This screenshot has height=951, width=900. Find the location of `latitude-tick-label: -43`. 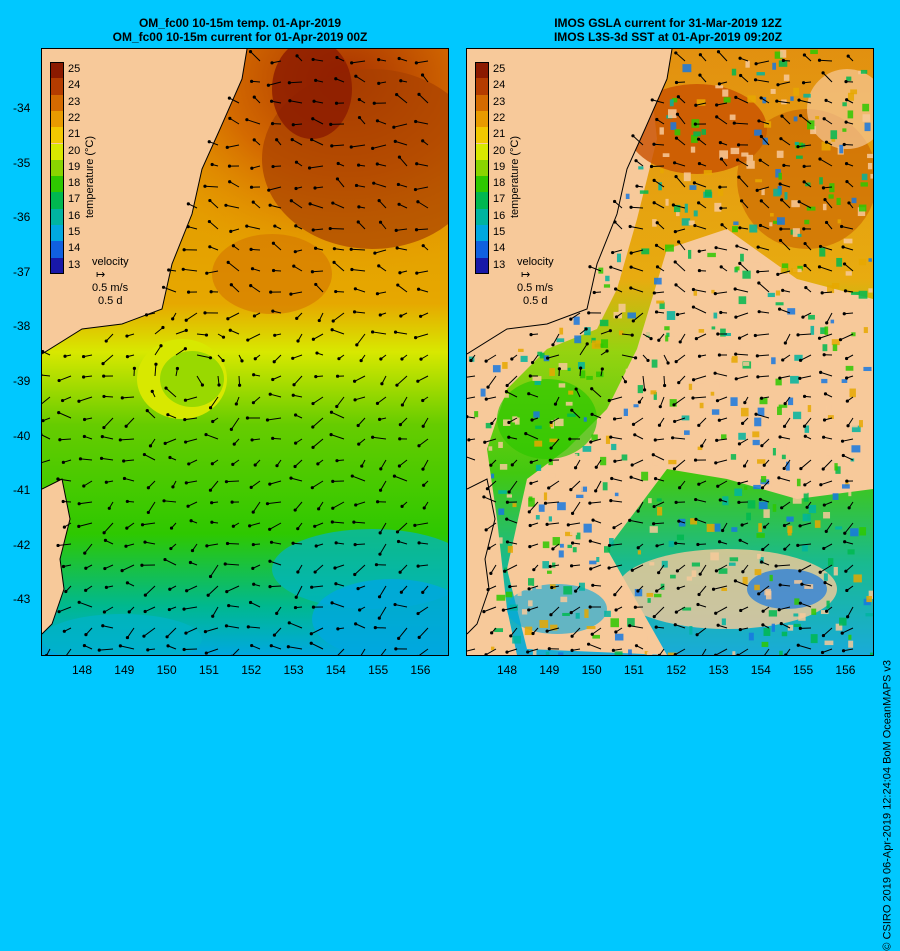

latitude-tick-label: -43 is located at coordinates (21, 599).